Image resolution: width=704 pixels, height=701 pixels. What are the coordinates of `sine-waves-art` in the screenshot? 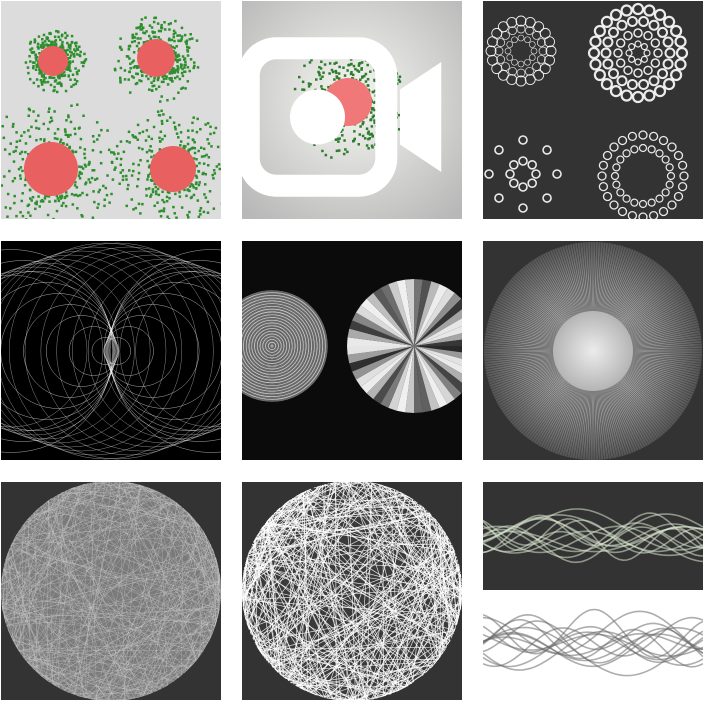 It's located at (593, 591).